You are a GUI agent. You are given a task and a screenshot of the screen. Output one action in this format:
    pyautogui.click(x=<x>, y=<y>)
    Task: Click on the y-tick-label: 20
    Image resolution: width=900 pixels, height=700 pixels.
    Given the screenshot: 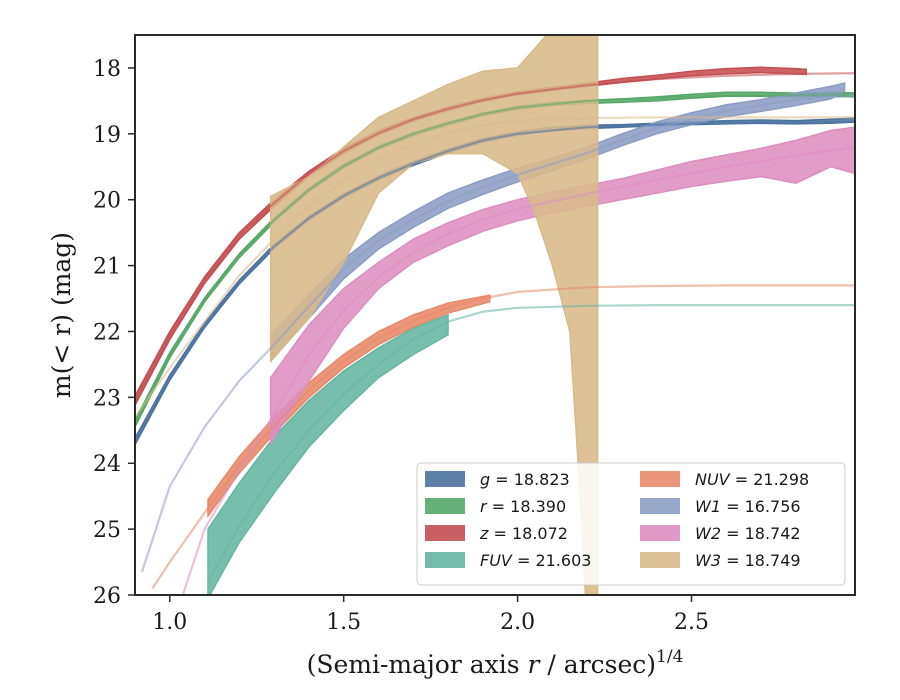 What is the action you would take?
    pyautogui.click(x=107, y=201)
    